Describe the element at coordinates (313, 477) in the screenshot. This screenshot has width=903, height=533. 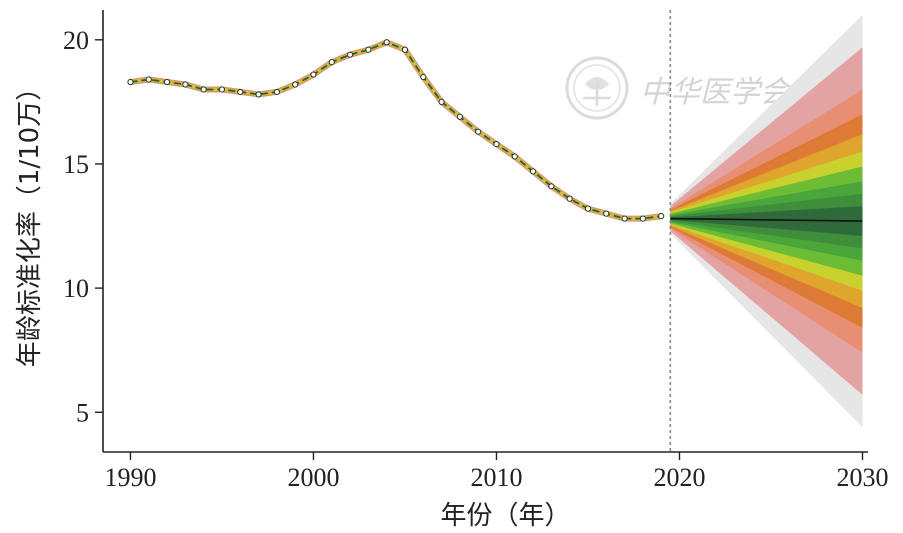
I see `x-tick-label-2000: 2000` at that location.